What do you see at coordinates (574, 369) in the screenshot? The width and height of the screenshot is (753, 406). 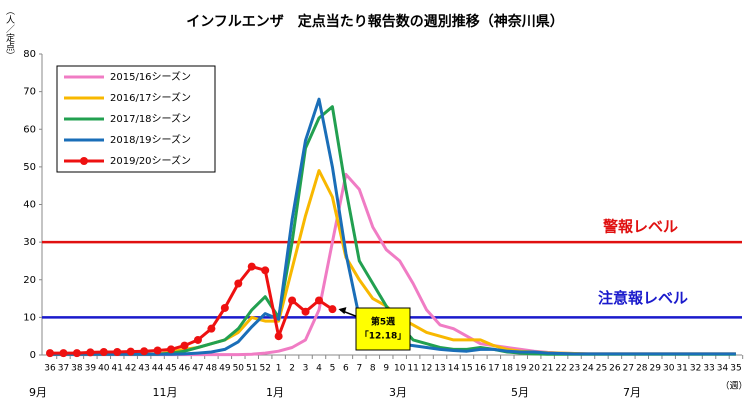 I see `x-tick-label: 23` at bounding box center [574, 369].